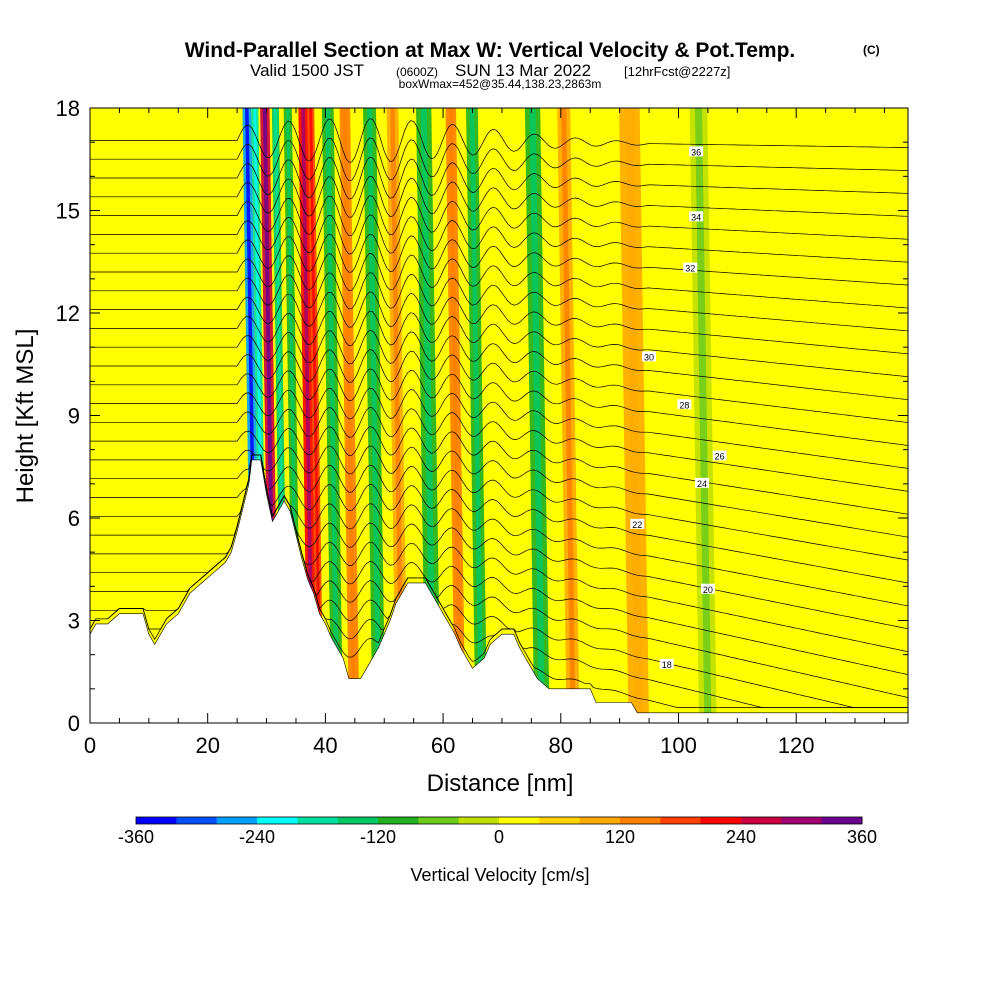 This screenshot has width=1000, height=1000. Describe the element at coordinates (68, 108) in the screenshot. I see `y-tick-label: 18` at that location.